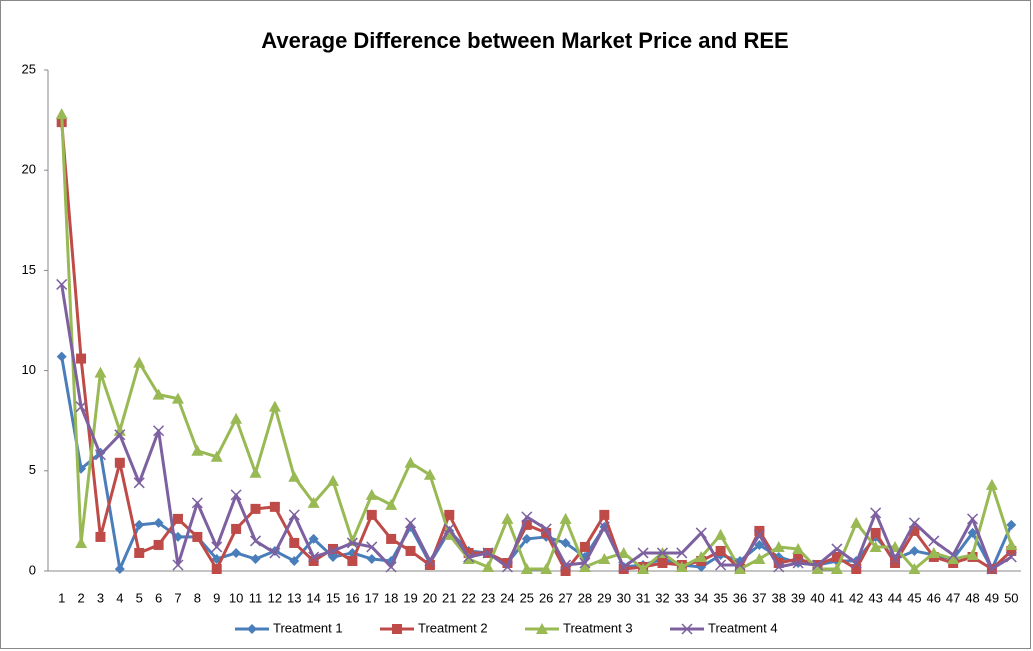  What do you see at coordinates (430, 597) in the screenshot?
I see `x-tick-label: 20` at bounding box center [430, 597].